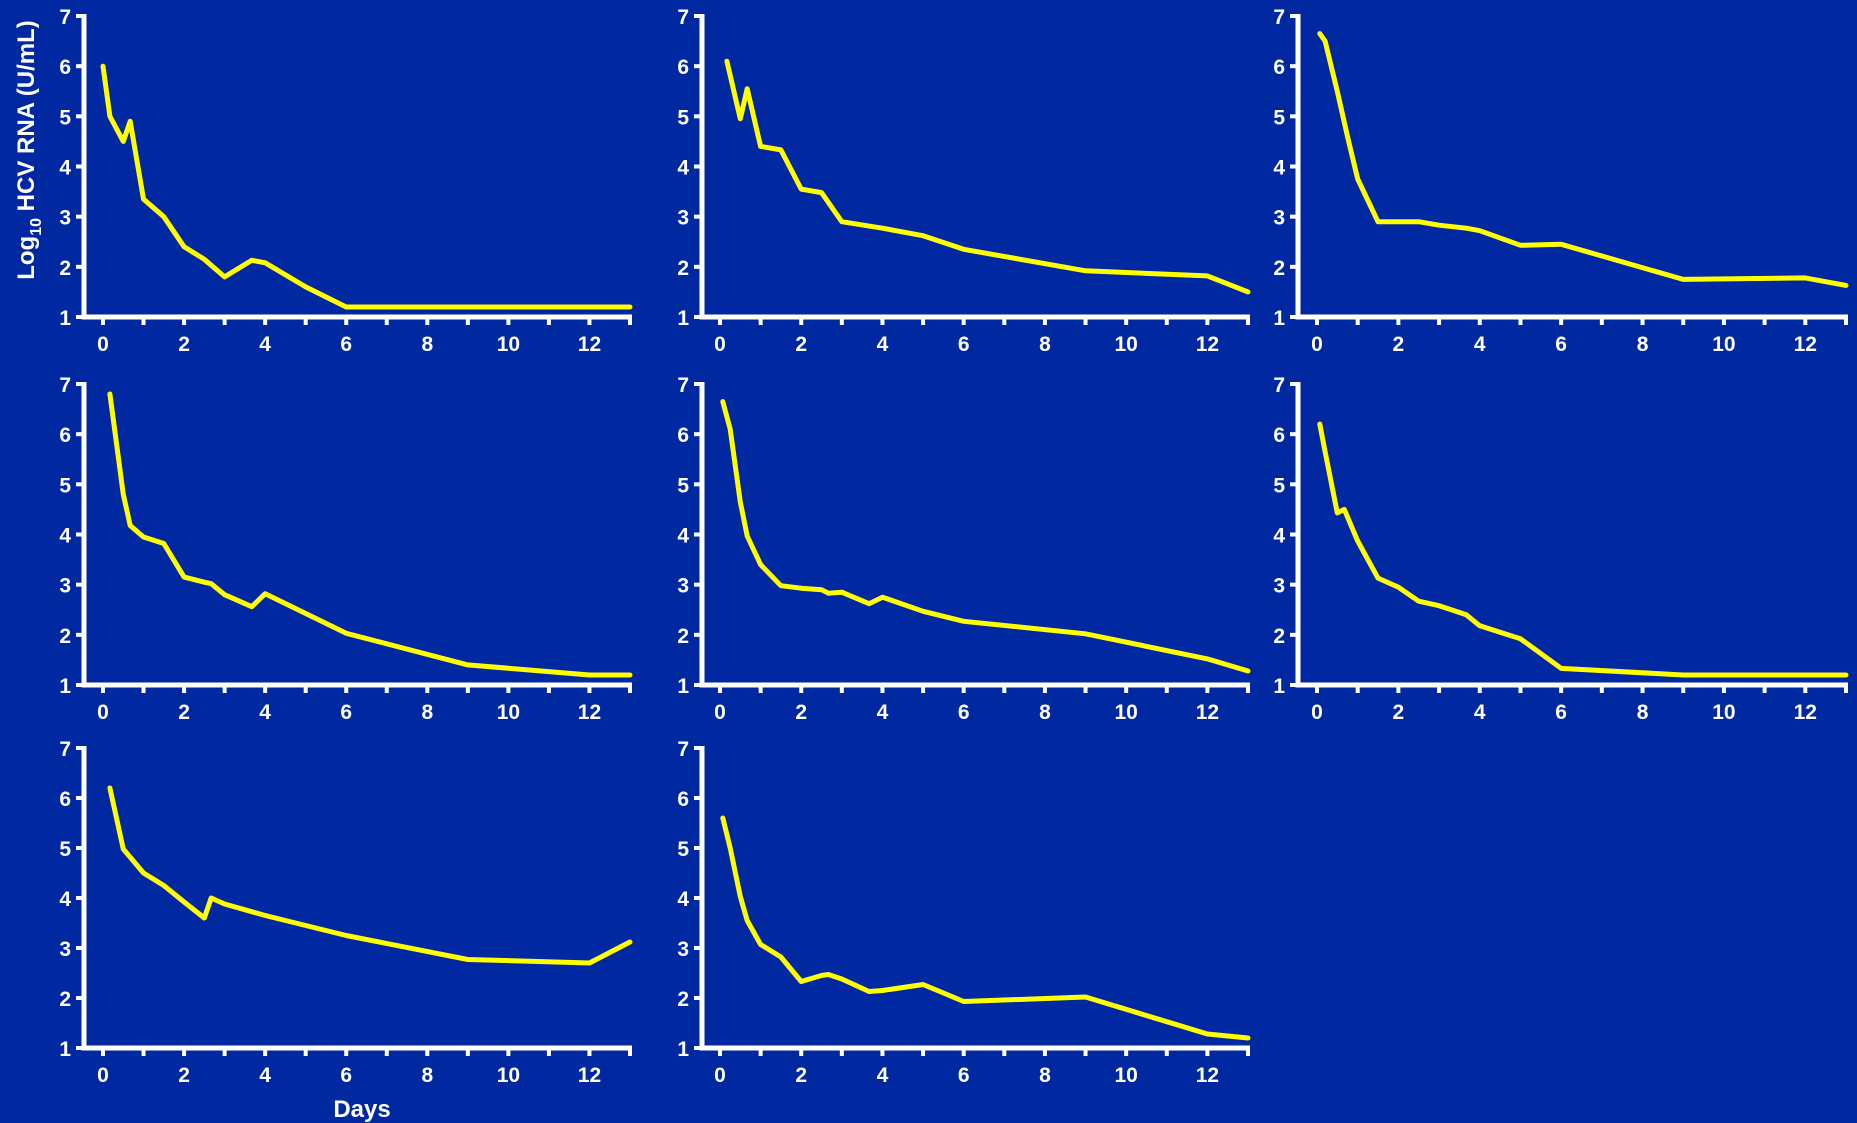  I want to click on y-axis-title: Log10 HCV RNA (U/mL), so click(29, 150).